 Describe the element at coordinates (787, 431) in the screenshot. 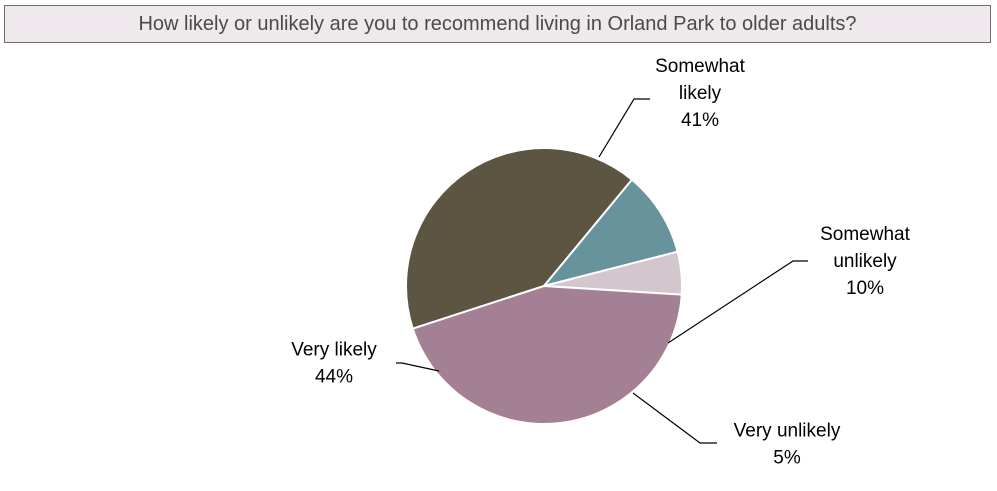

I see `slice-category-label: Very unlikely` at that location.